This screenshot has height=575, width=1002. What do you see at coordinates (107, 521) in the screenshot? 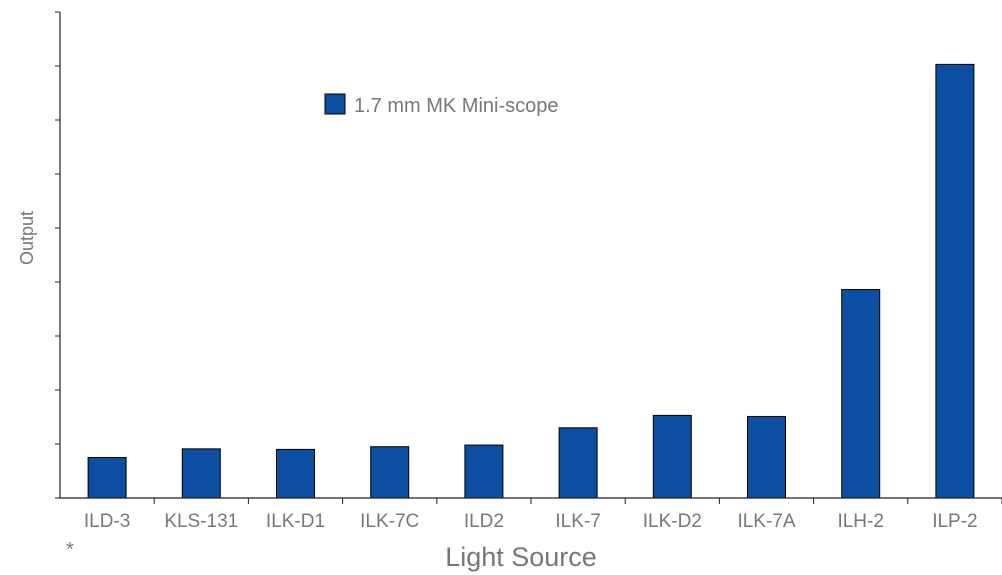
I see `x-tick-label: ILD-3` at bounding box center [107, 521].